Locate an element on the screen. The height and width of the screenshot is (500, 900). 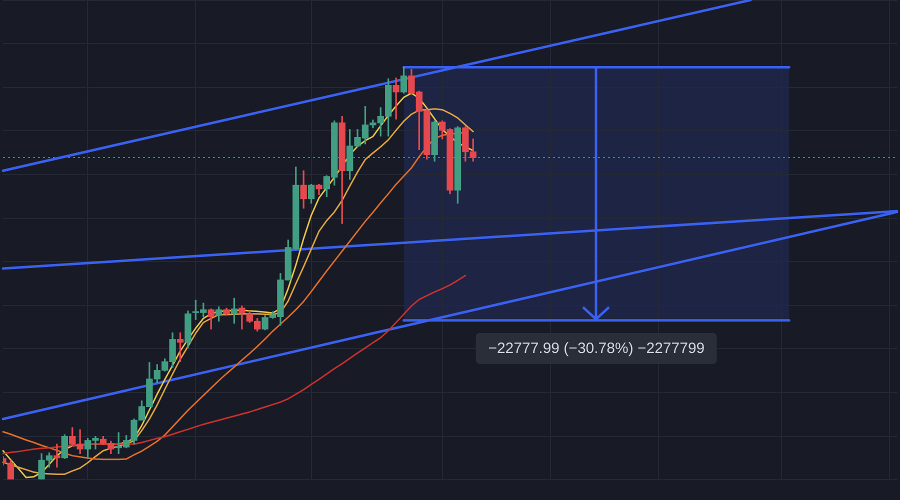
annotation: −22777.99 (−30.78%) −2277799 is located at coordinates (596, 348).